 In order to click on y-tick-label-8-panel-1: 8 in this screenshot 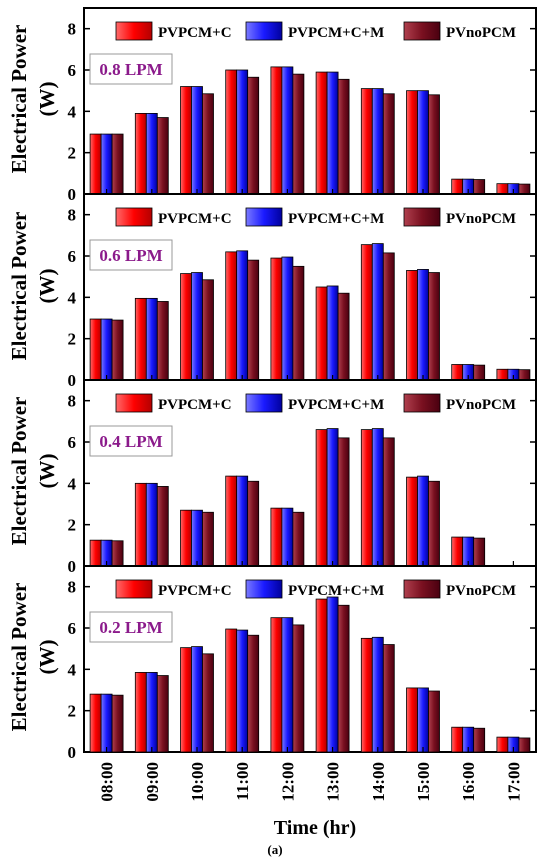, I will do `click(72, 29)`.